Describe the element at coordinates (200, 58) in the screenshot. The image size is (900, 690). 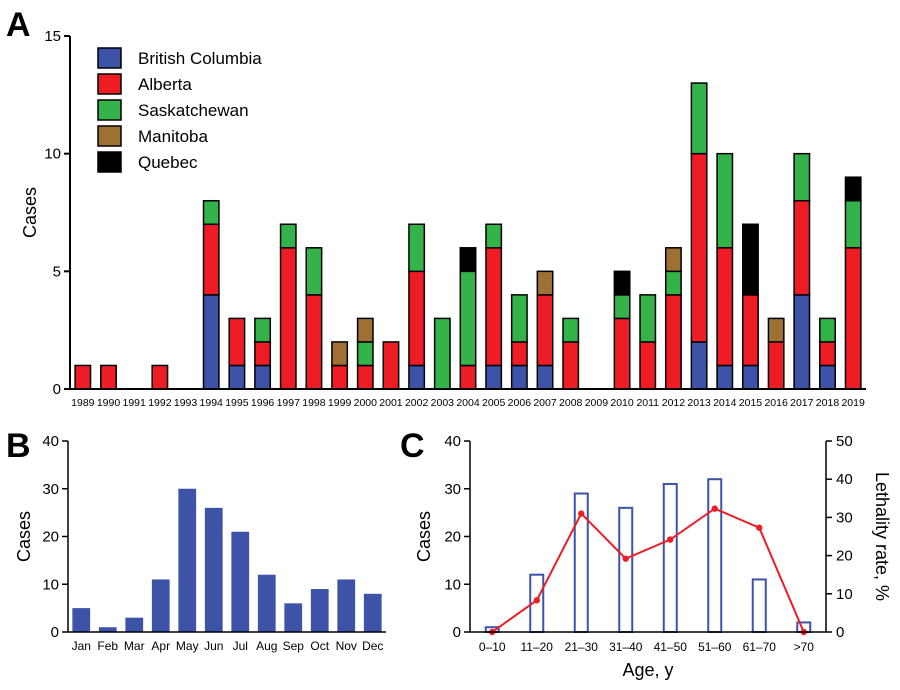
I see `legend-label-british-columbia: British Columbia` at that location.